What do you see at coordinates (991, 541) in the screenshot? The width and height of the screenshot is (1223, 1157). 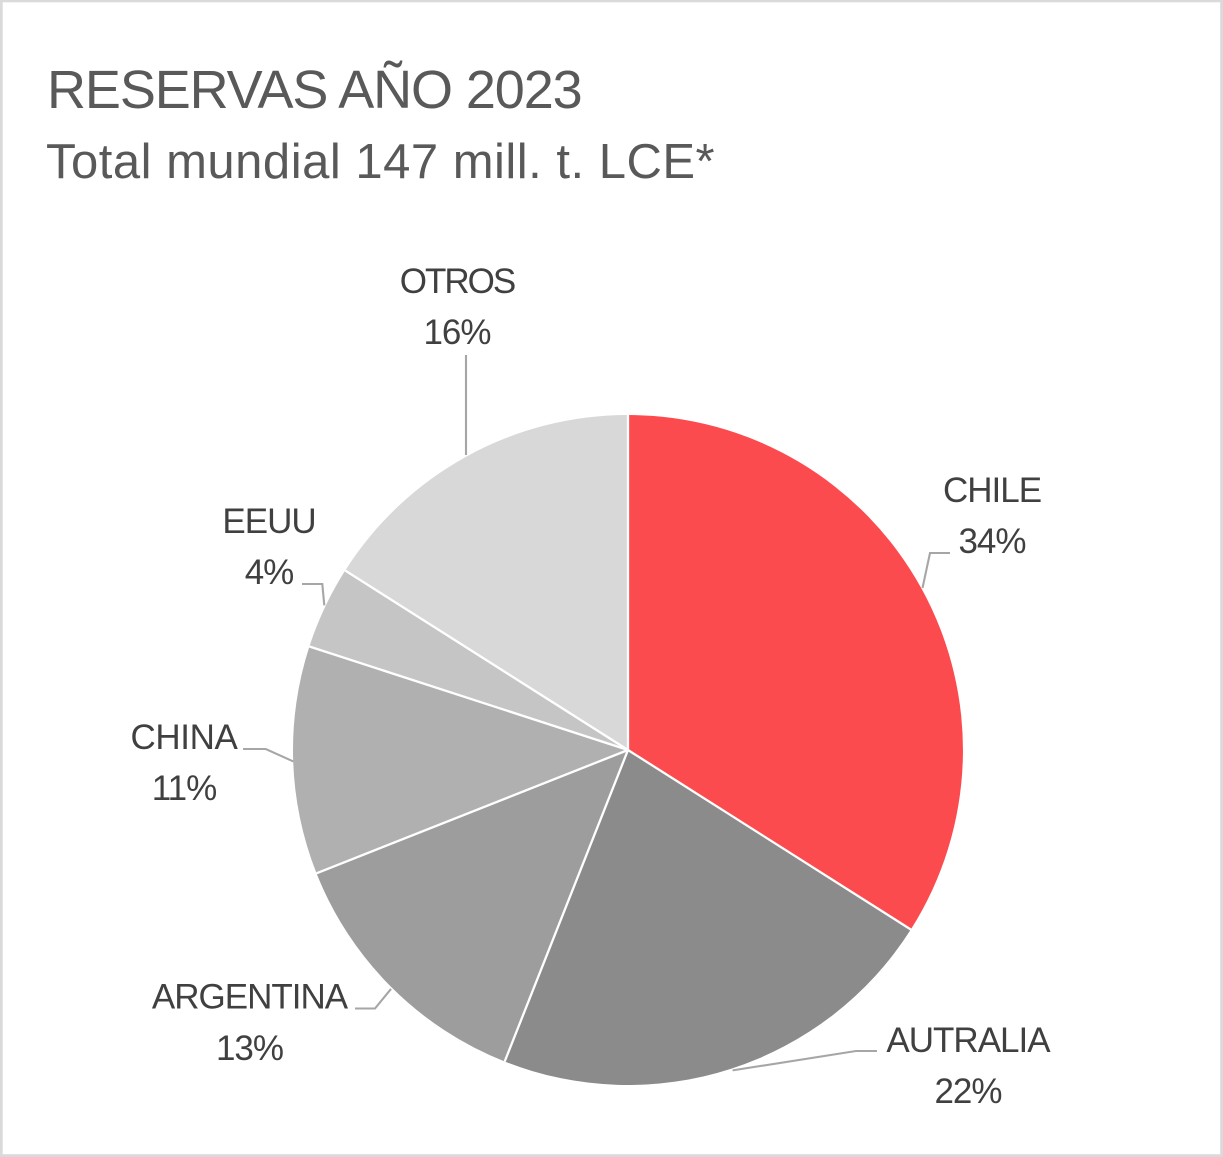 I see `svg-text: 34%` at bounding box center [991, 541].